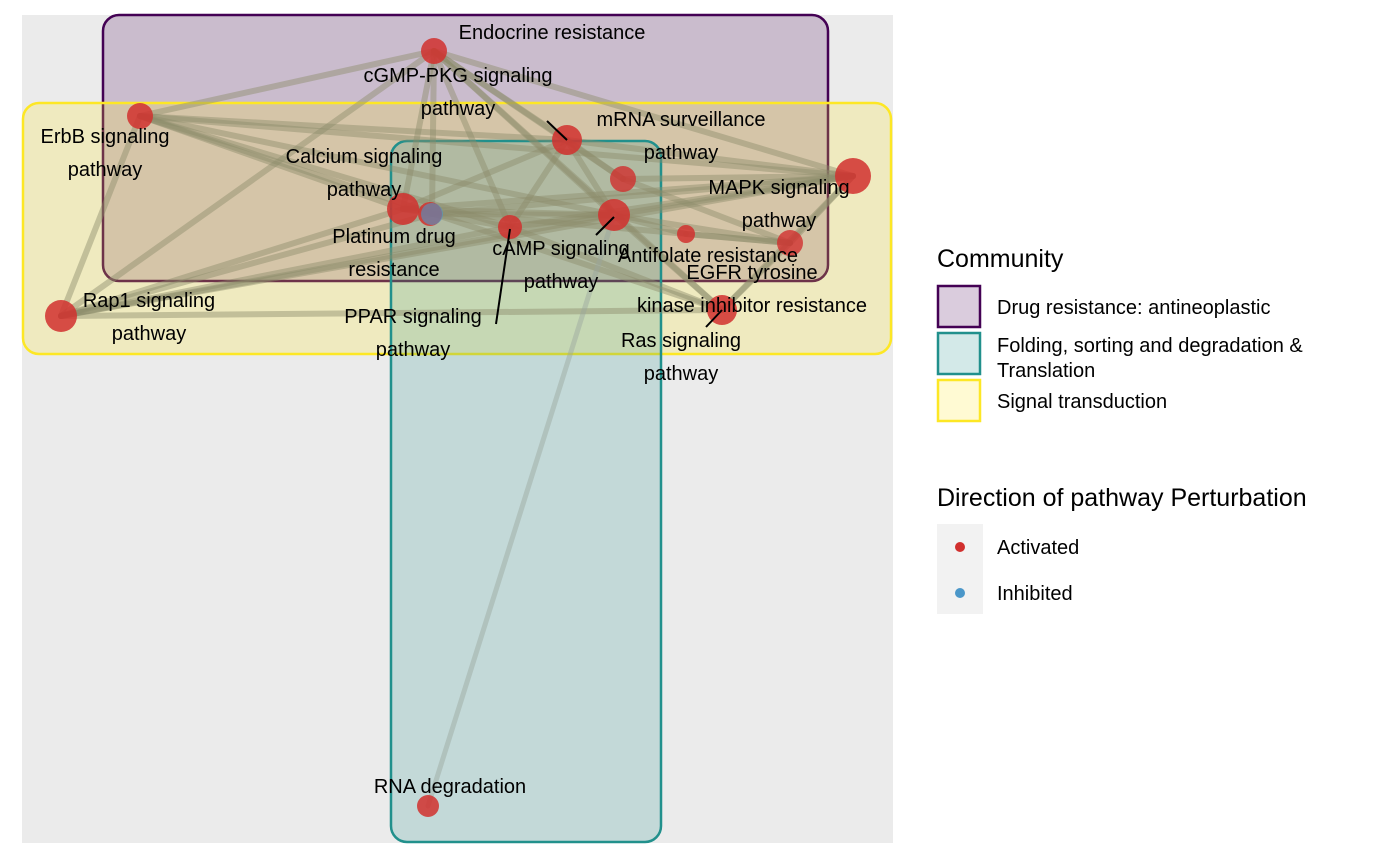 The image size is (1400, 866). I want to click on node-label-ras: Ras signaling pathway, so click(681, 357).